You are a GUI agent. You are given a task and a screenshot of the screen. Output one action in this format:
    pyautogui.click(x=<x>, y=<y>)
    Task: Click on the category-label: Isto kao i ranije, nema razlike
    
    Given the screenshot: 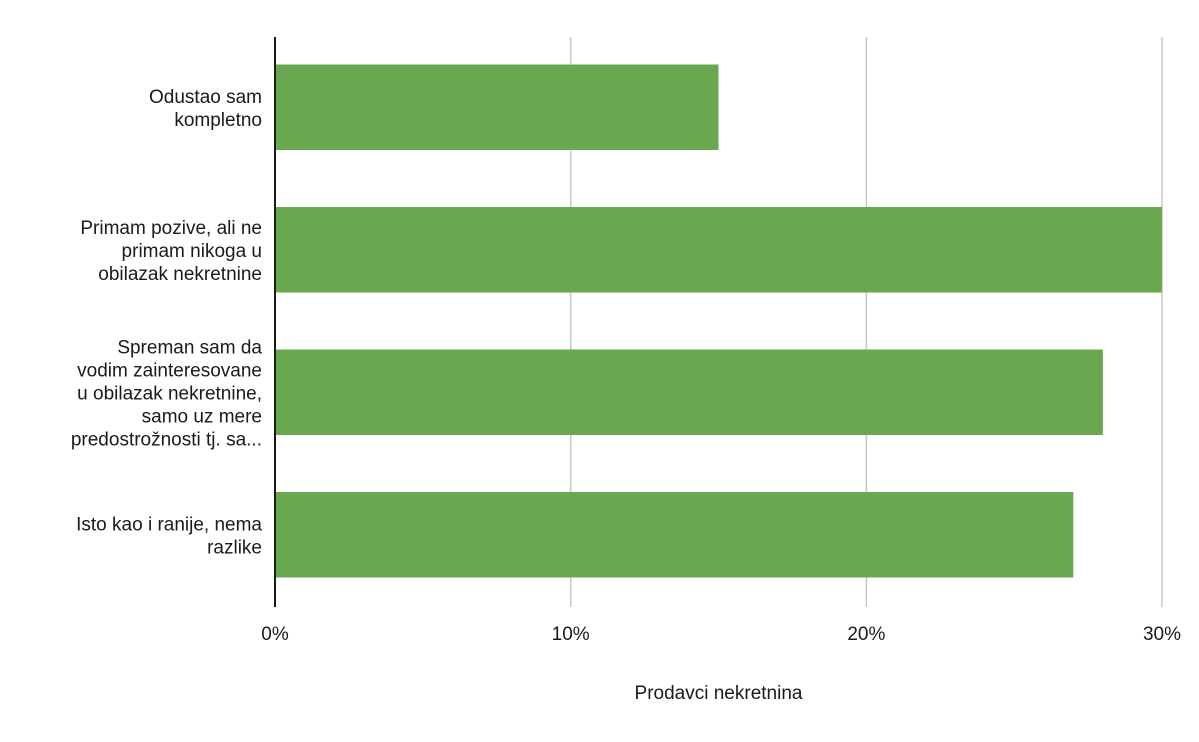 What is the action you would take?
    pyautogui.click(x=169, y=536)
    